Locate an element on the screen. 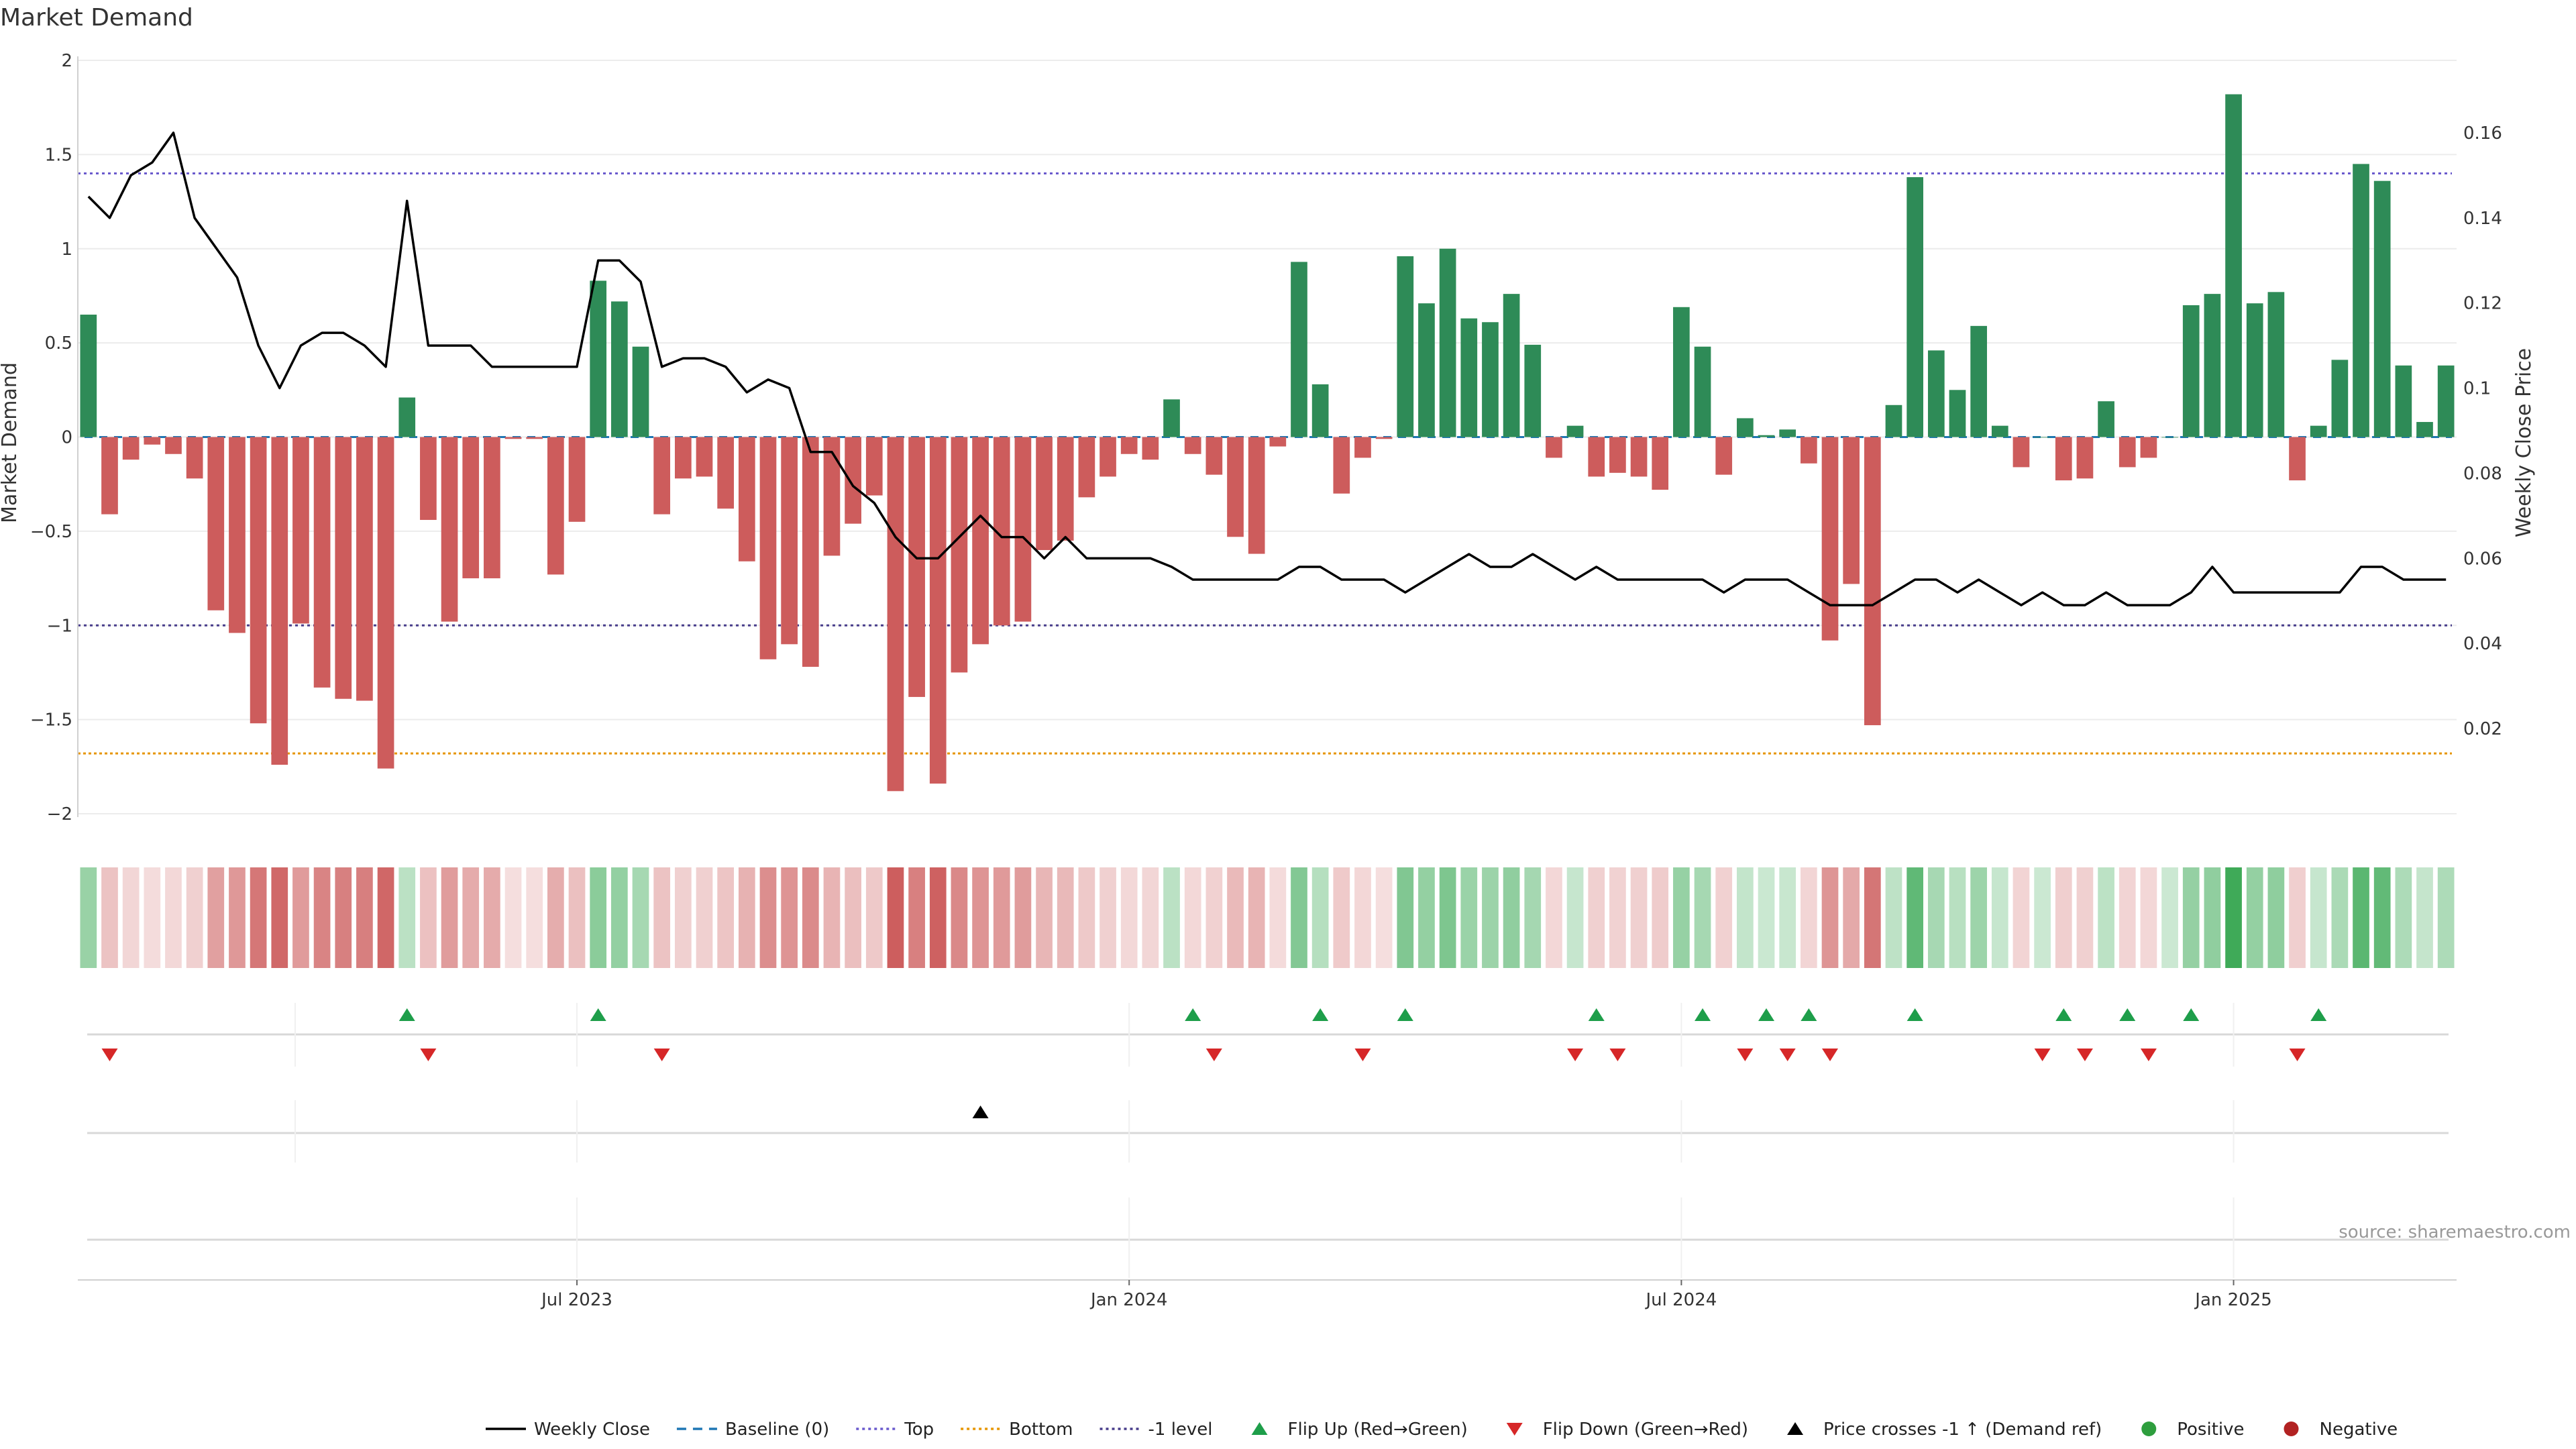  legend-label: Baseline (0) is located at coordinates (777, 1429).